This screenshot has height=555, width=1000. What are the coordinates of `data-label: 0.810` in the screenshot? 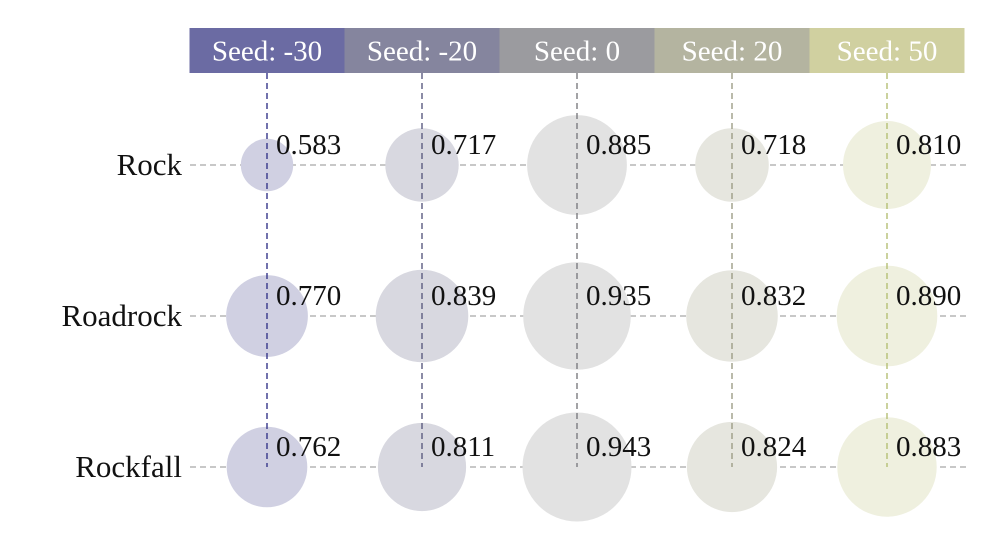 It's located at (928, 145).